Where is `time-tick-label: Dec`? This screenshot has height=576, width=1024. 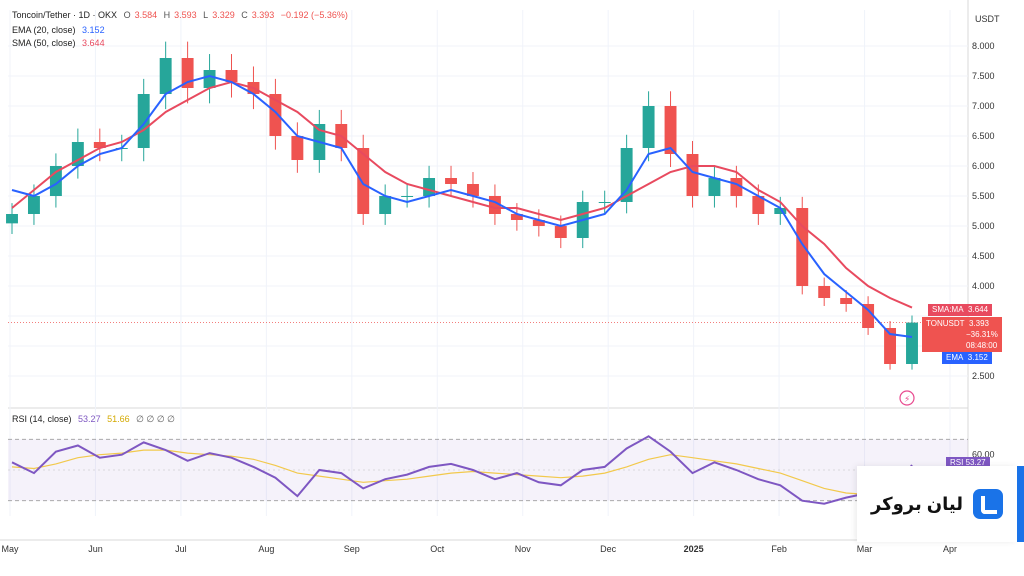
time-tick-label: Dec is located at coordinates (608, 549).